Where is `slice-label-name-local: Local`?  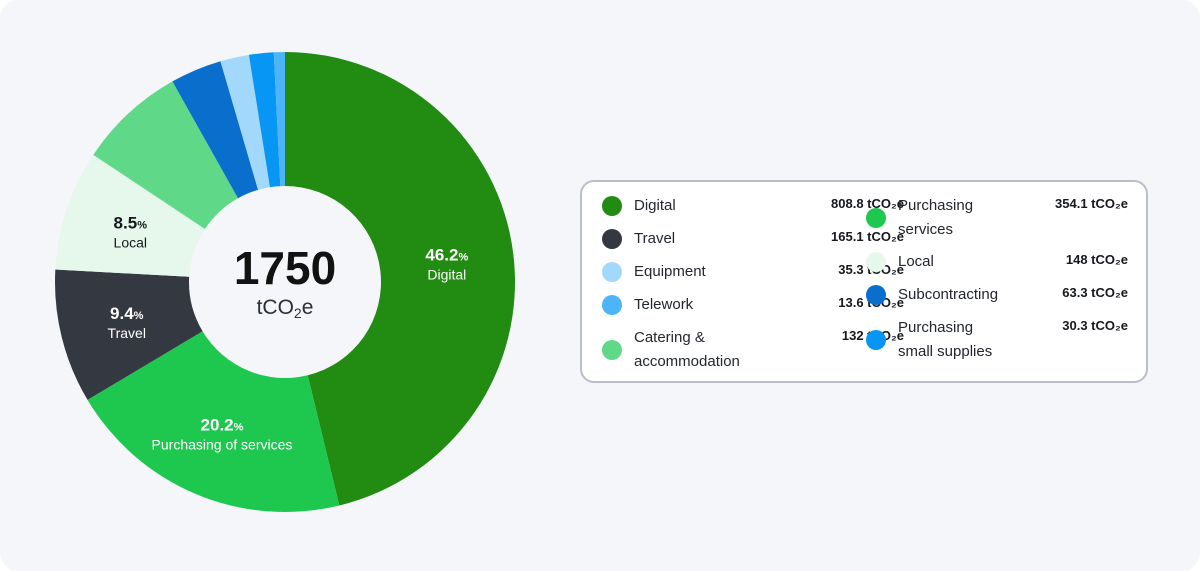 slice-label-name-local: Local is located at coordinates (130, 243).